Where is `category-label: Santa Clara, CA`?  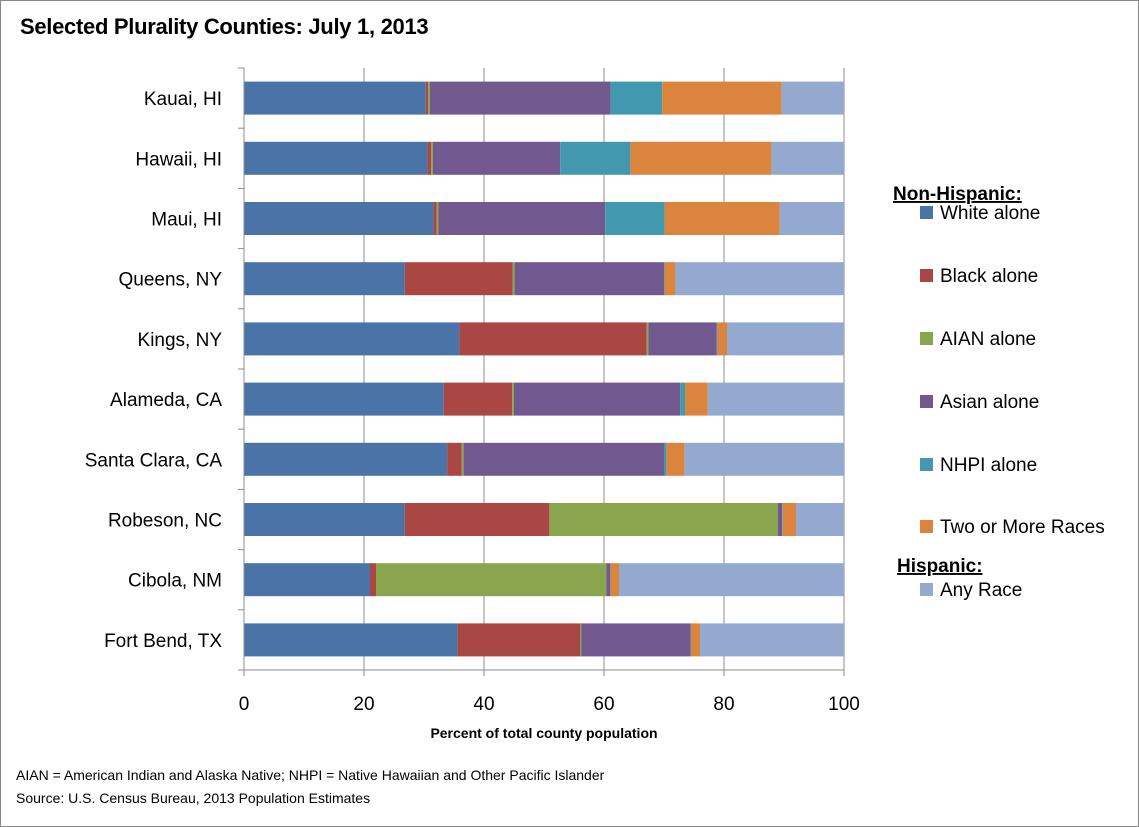
category-label: Santa Clara, CA is located at coordinates (154, 460).